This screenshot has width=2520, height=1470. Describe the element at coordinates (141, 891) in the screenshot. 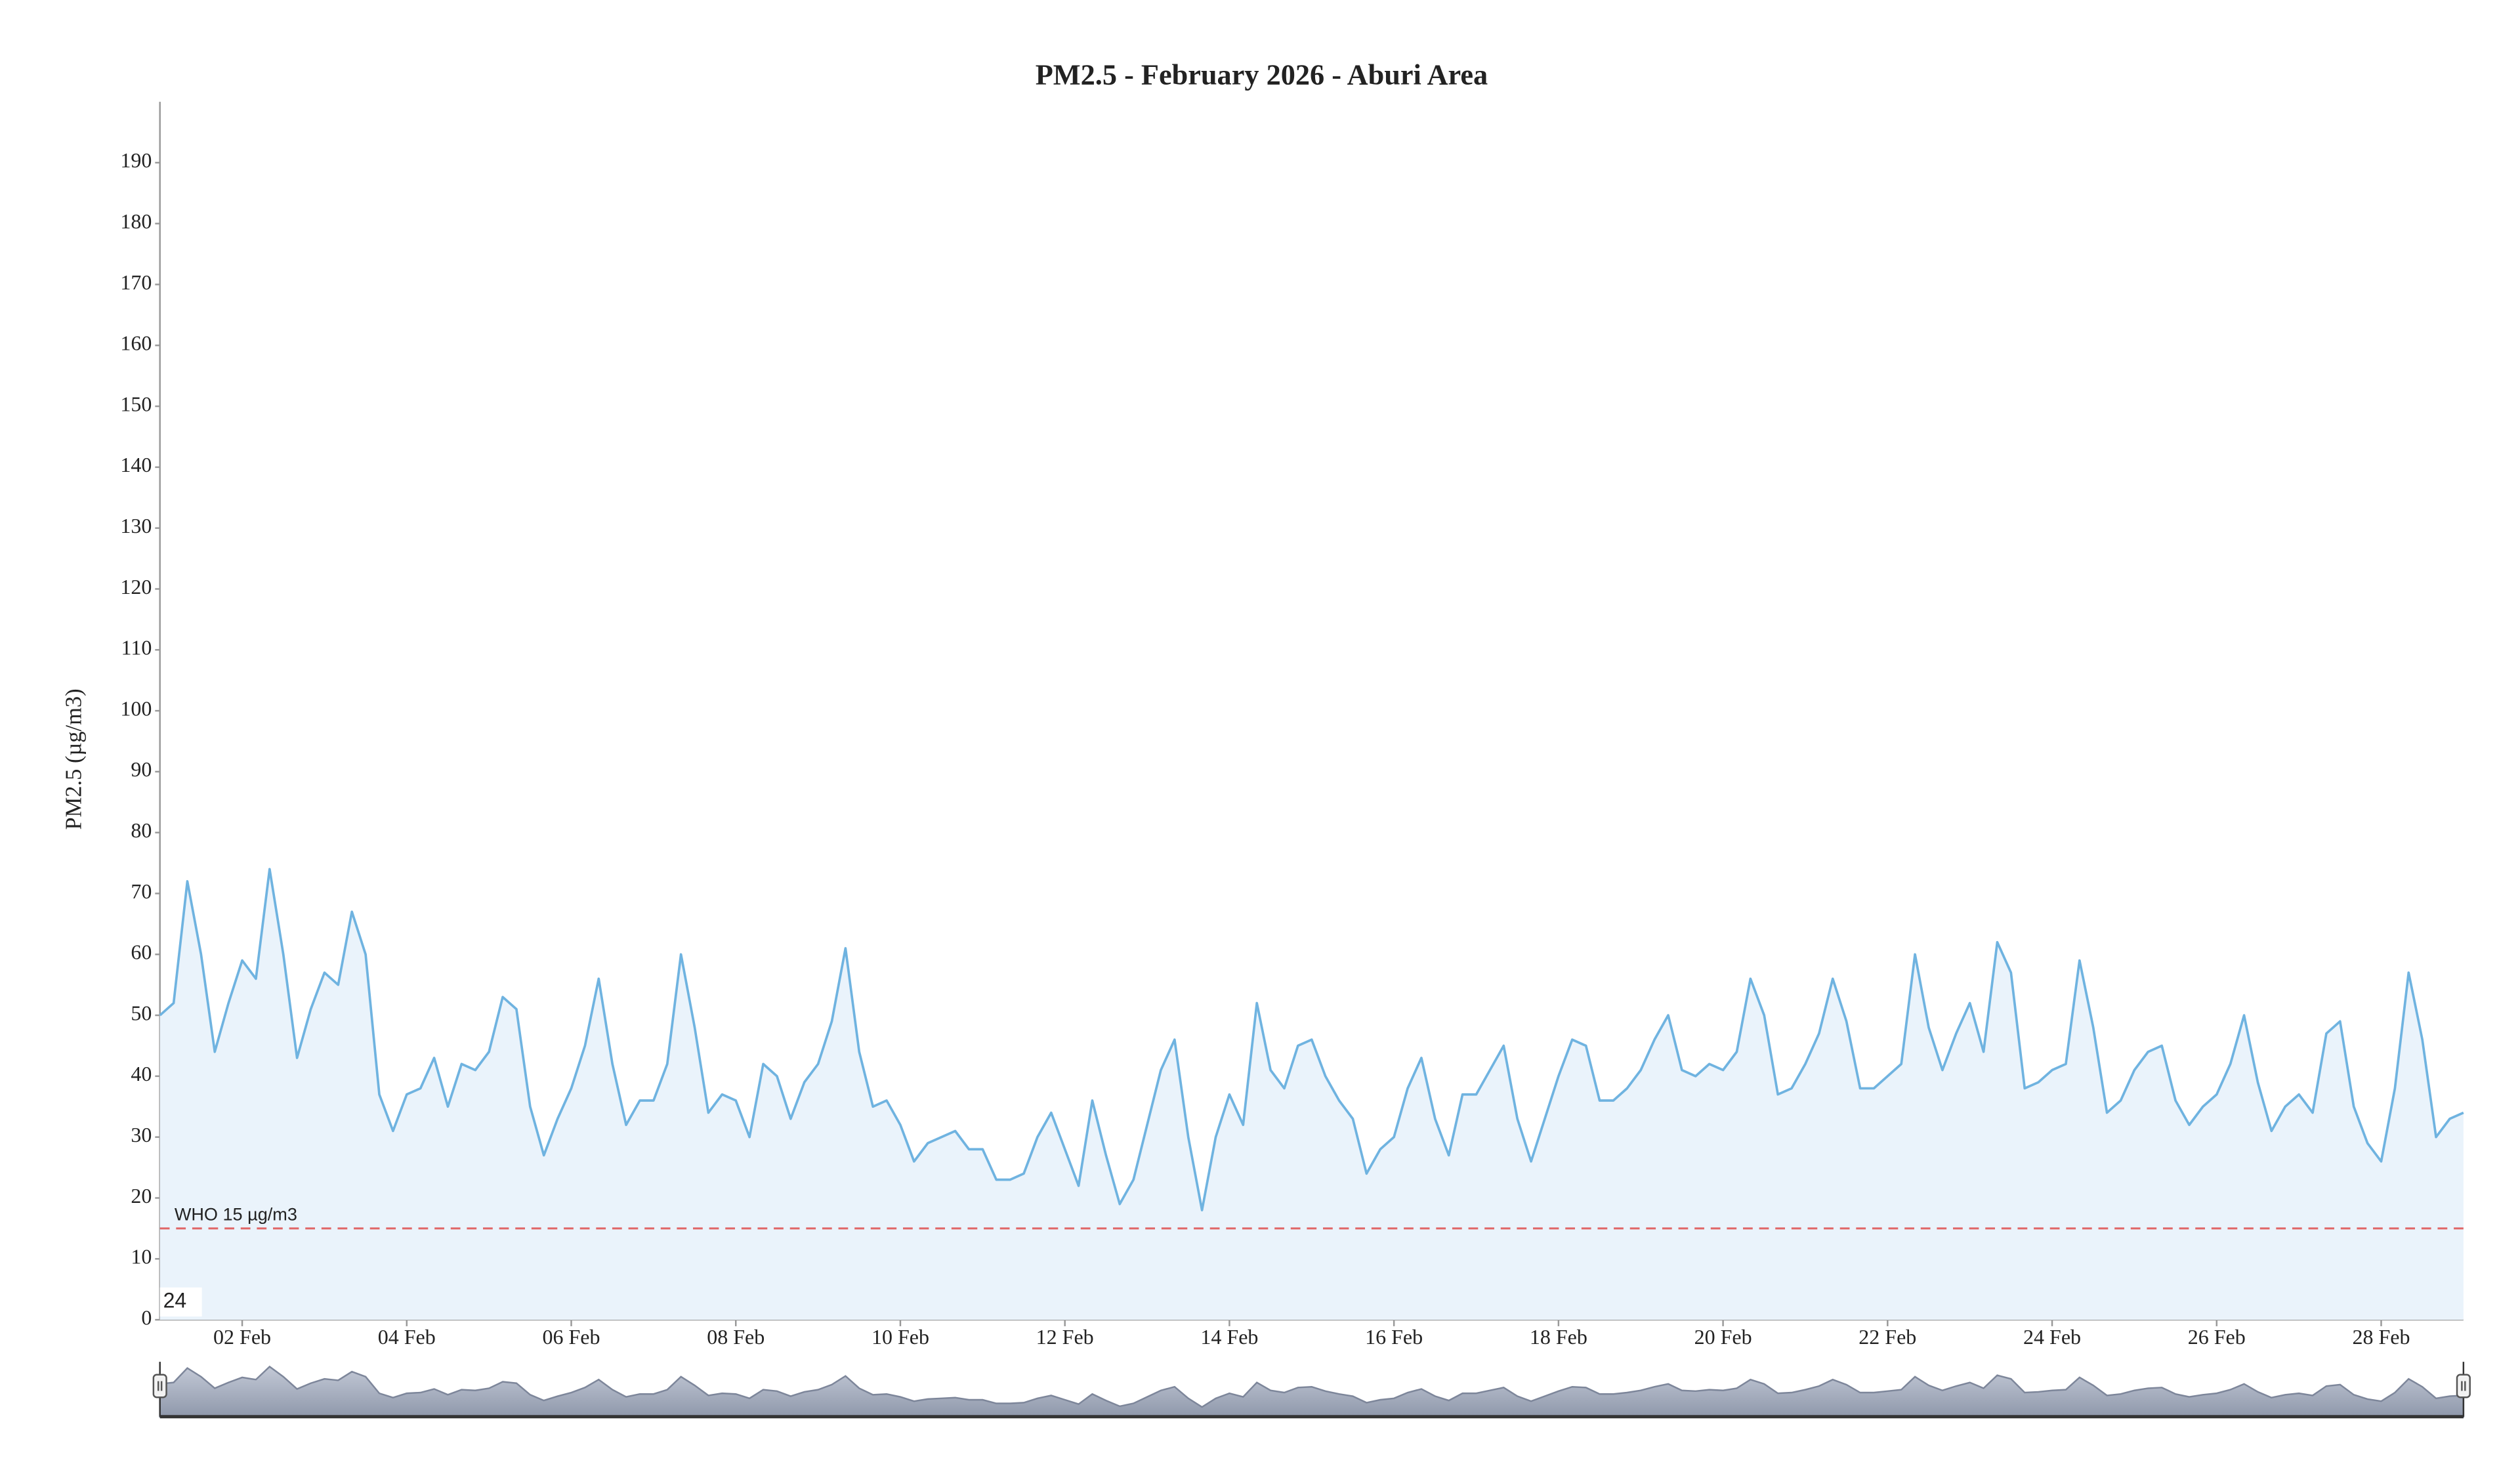

I see `y-tick-label: 70` at that location.